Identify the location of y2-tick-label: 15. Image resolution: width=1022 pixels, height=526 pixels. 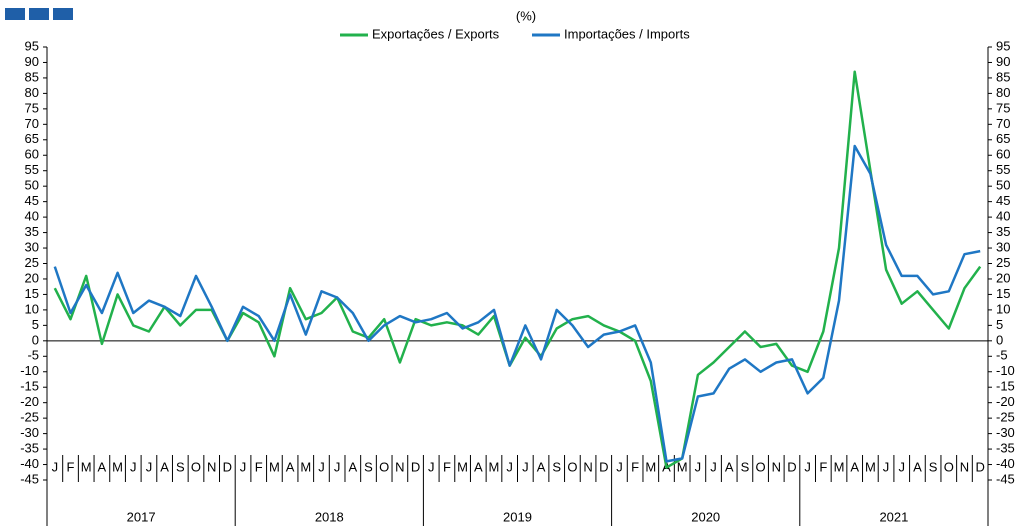
(1003, 293).